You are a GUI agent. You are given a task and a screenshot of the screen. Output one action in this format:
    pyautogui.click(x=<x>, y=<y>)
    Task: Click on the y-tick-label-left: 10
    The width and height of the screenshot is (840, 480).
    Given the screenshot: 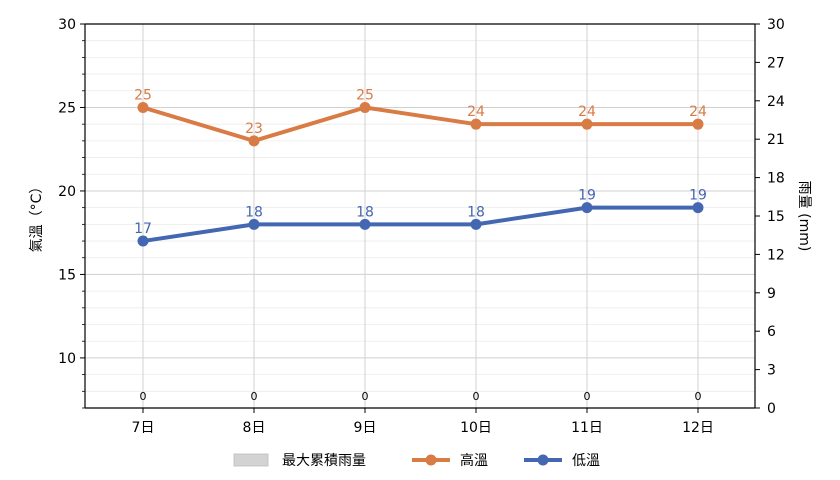 What is the action you would take?
    pyautogui.click(x=67, y=359)
    